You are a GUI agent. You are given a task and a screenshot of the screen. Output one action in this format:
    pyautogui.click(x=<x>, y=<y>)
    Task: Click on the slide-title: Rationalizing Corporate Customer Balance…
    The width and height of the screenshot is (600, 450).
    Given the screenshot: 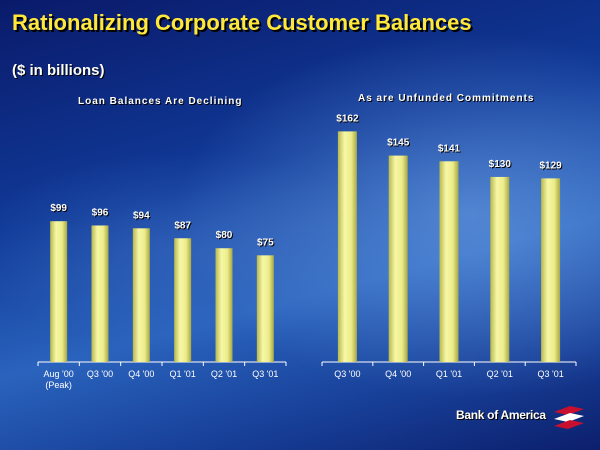 What is the action you would take?
    pyautogui.click(x=242, y=22)
    